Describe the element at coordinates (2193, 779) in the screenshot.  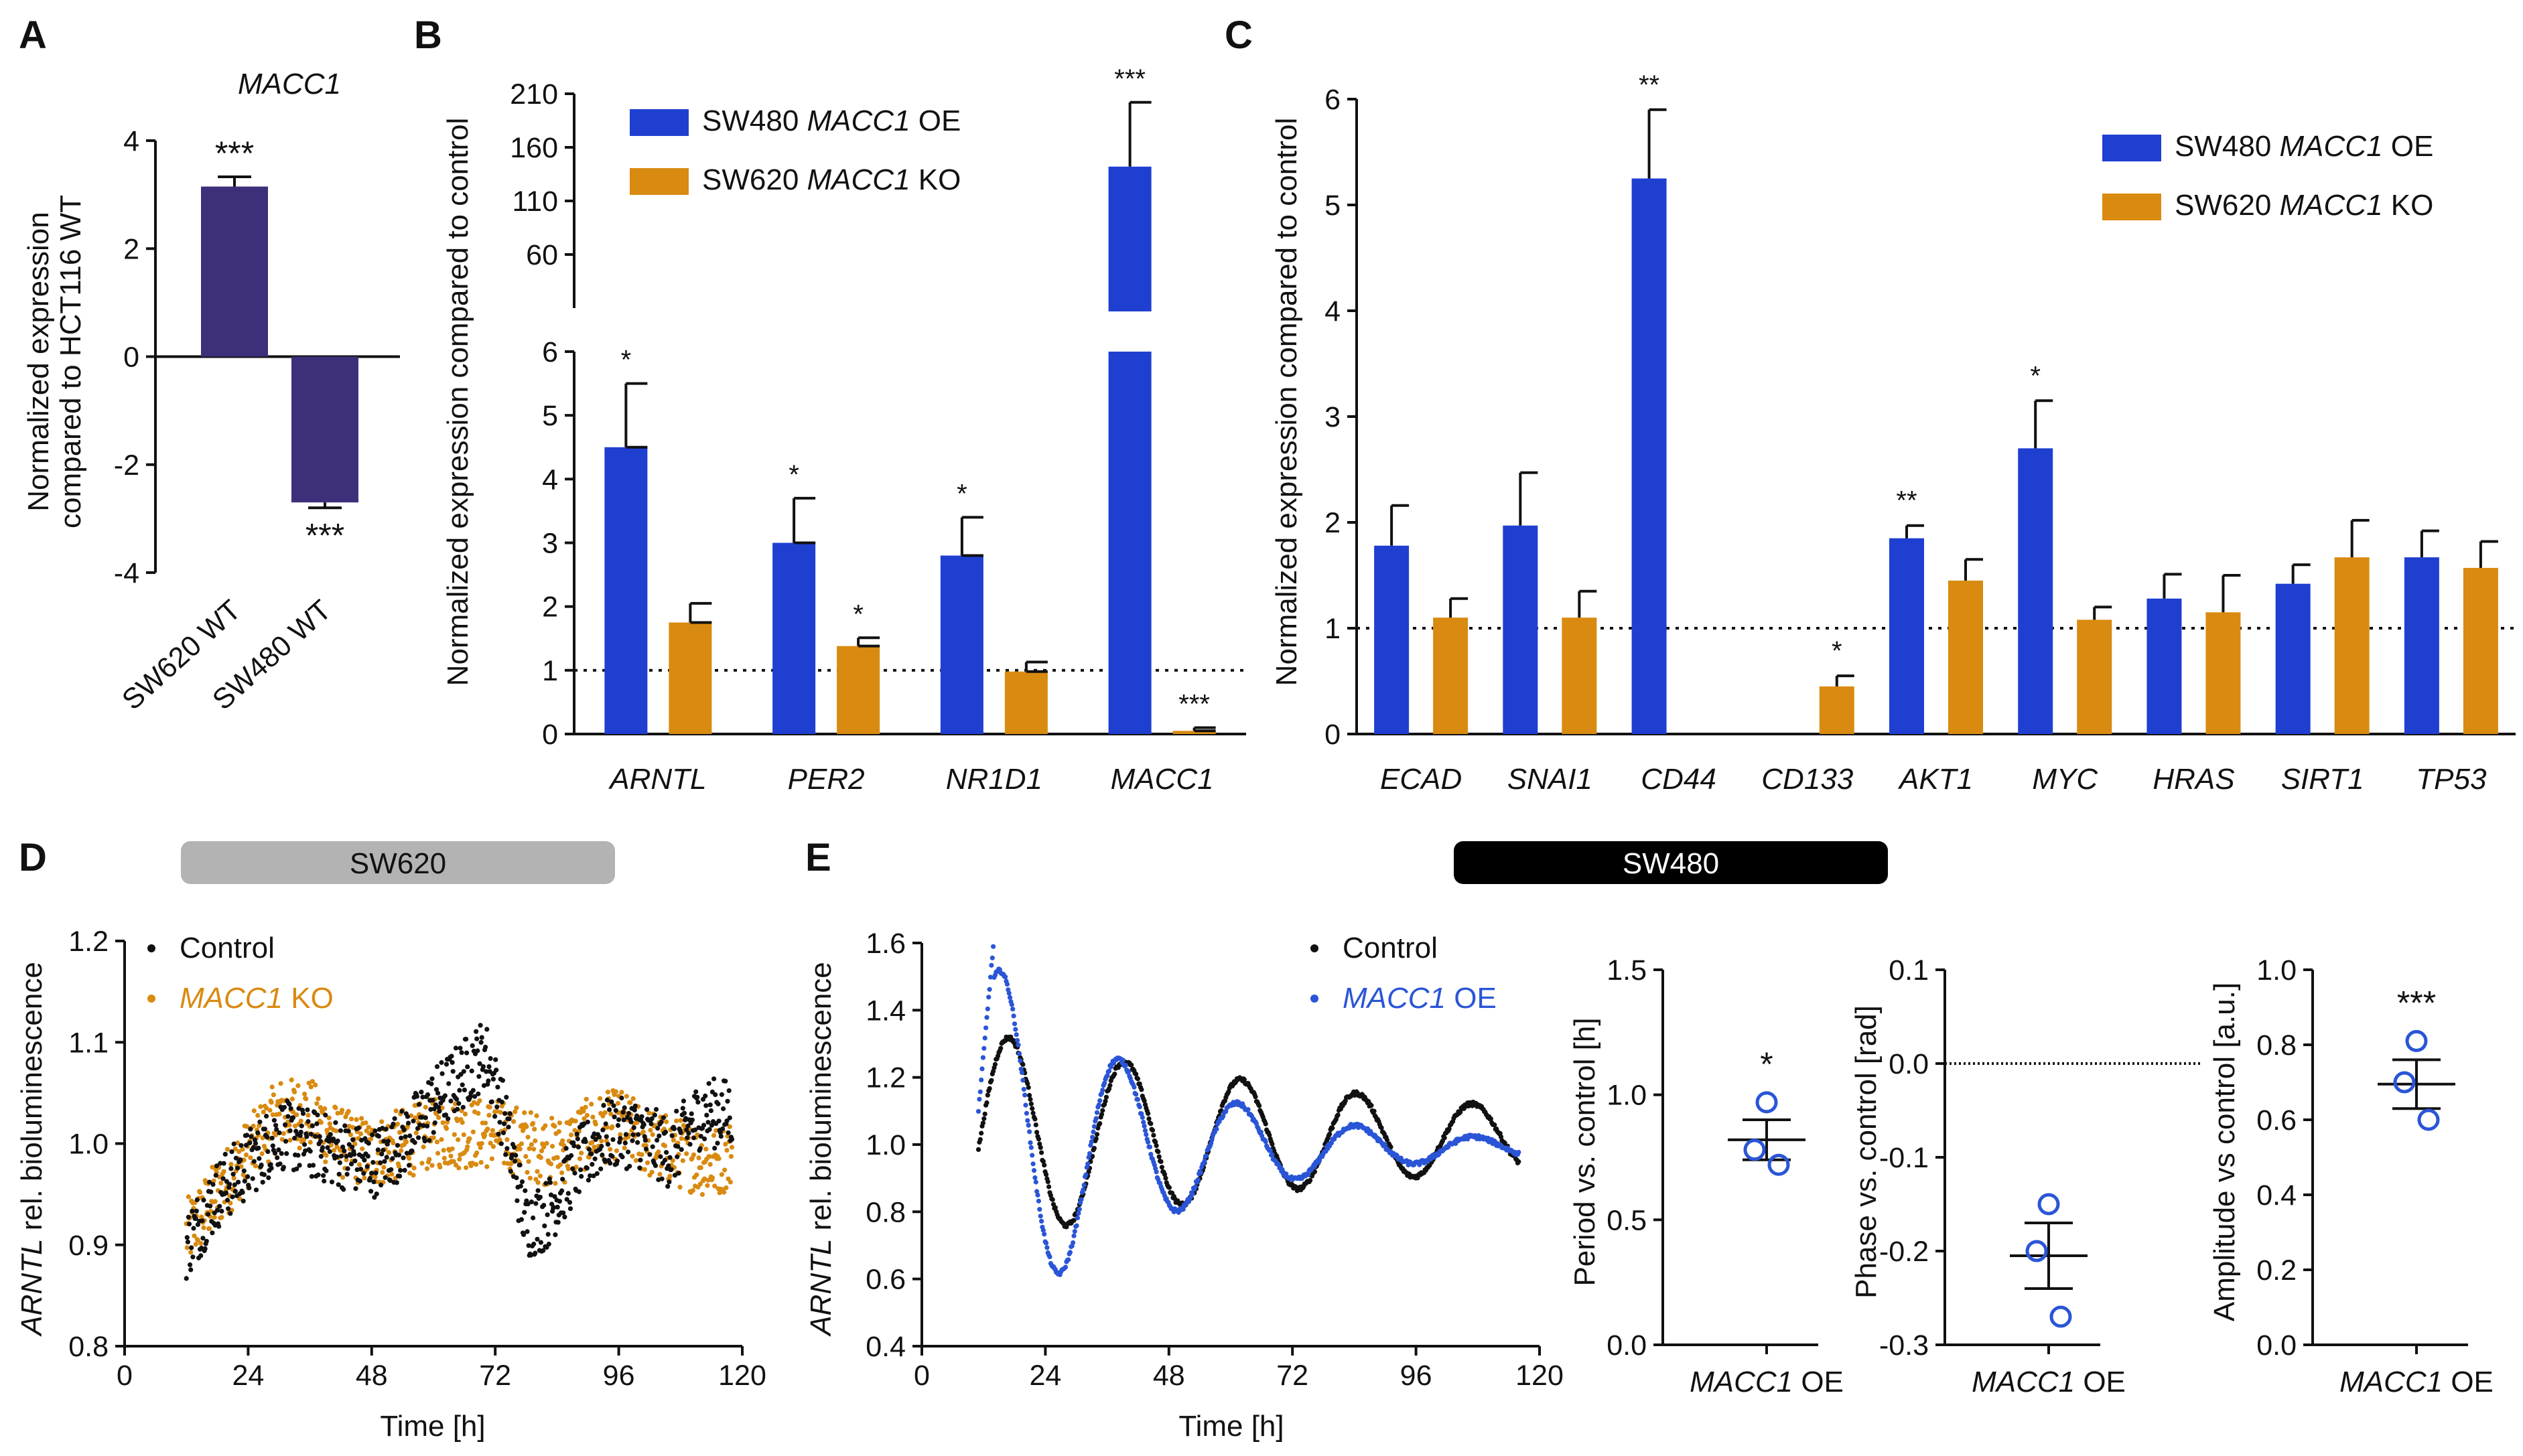
I see `panel-c-xlabel-6: HRAS` at that location.